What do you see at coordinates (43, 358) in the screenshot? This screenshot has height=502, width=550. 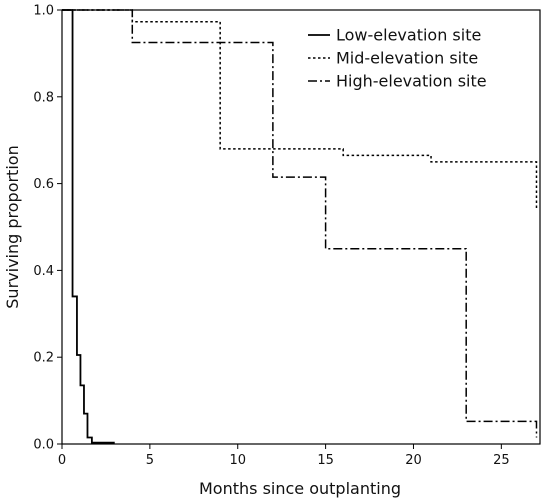 I see `y-tick-label: 0.2` at bounding box center [43, 358].